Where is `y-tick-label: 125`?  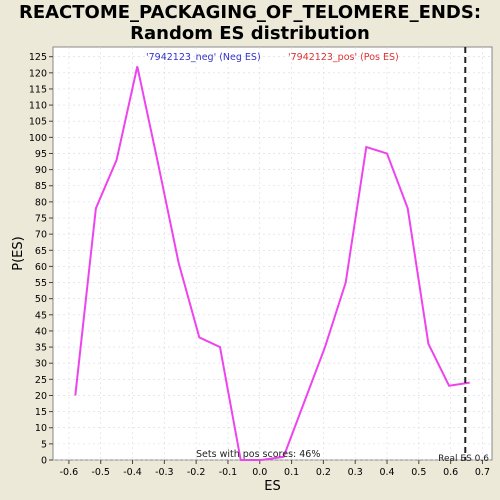
y-tick-label: 125 is located at coordinates (38, 57).